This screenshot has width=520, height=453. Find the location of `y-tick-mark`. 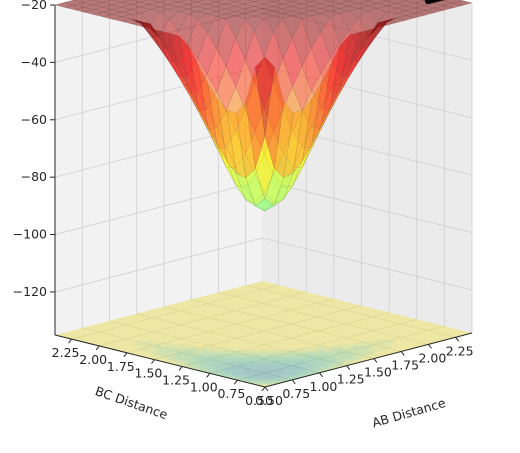

y-tick-mark is located at coordinates (180, 368).